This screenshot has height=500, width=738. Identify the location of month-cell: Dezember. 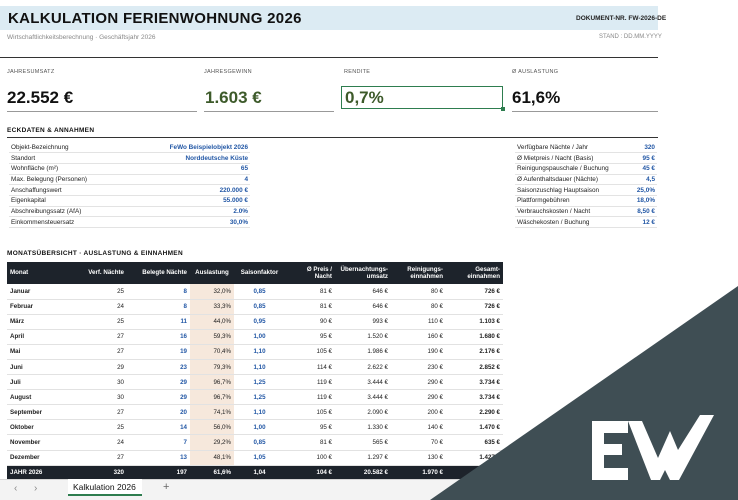
(35, 458).